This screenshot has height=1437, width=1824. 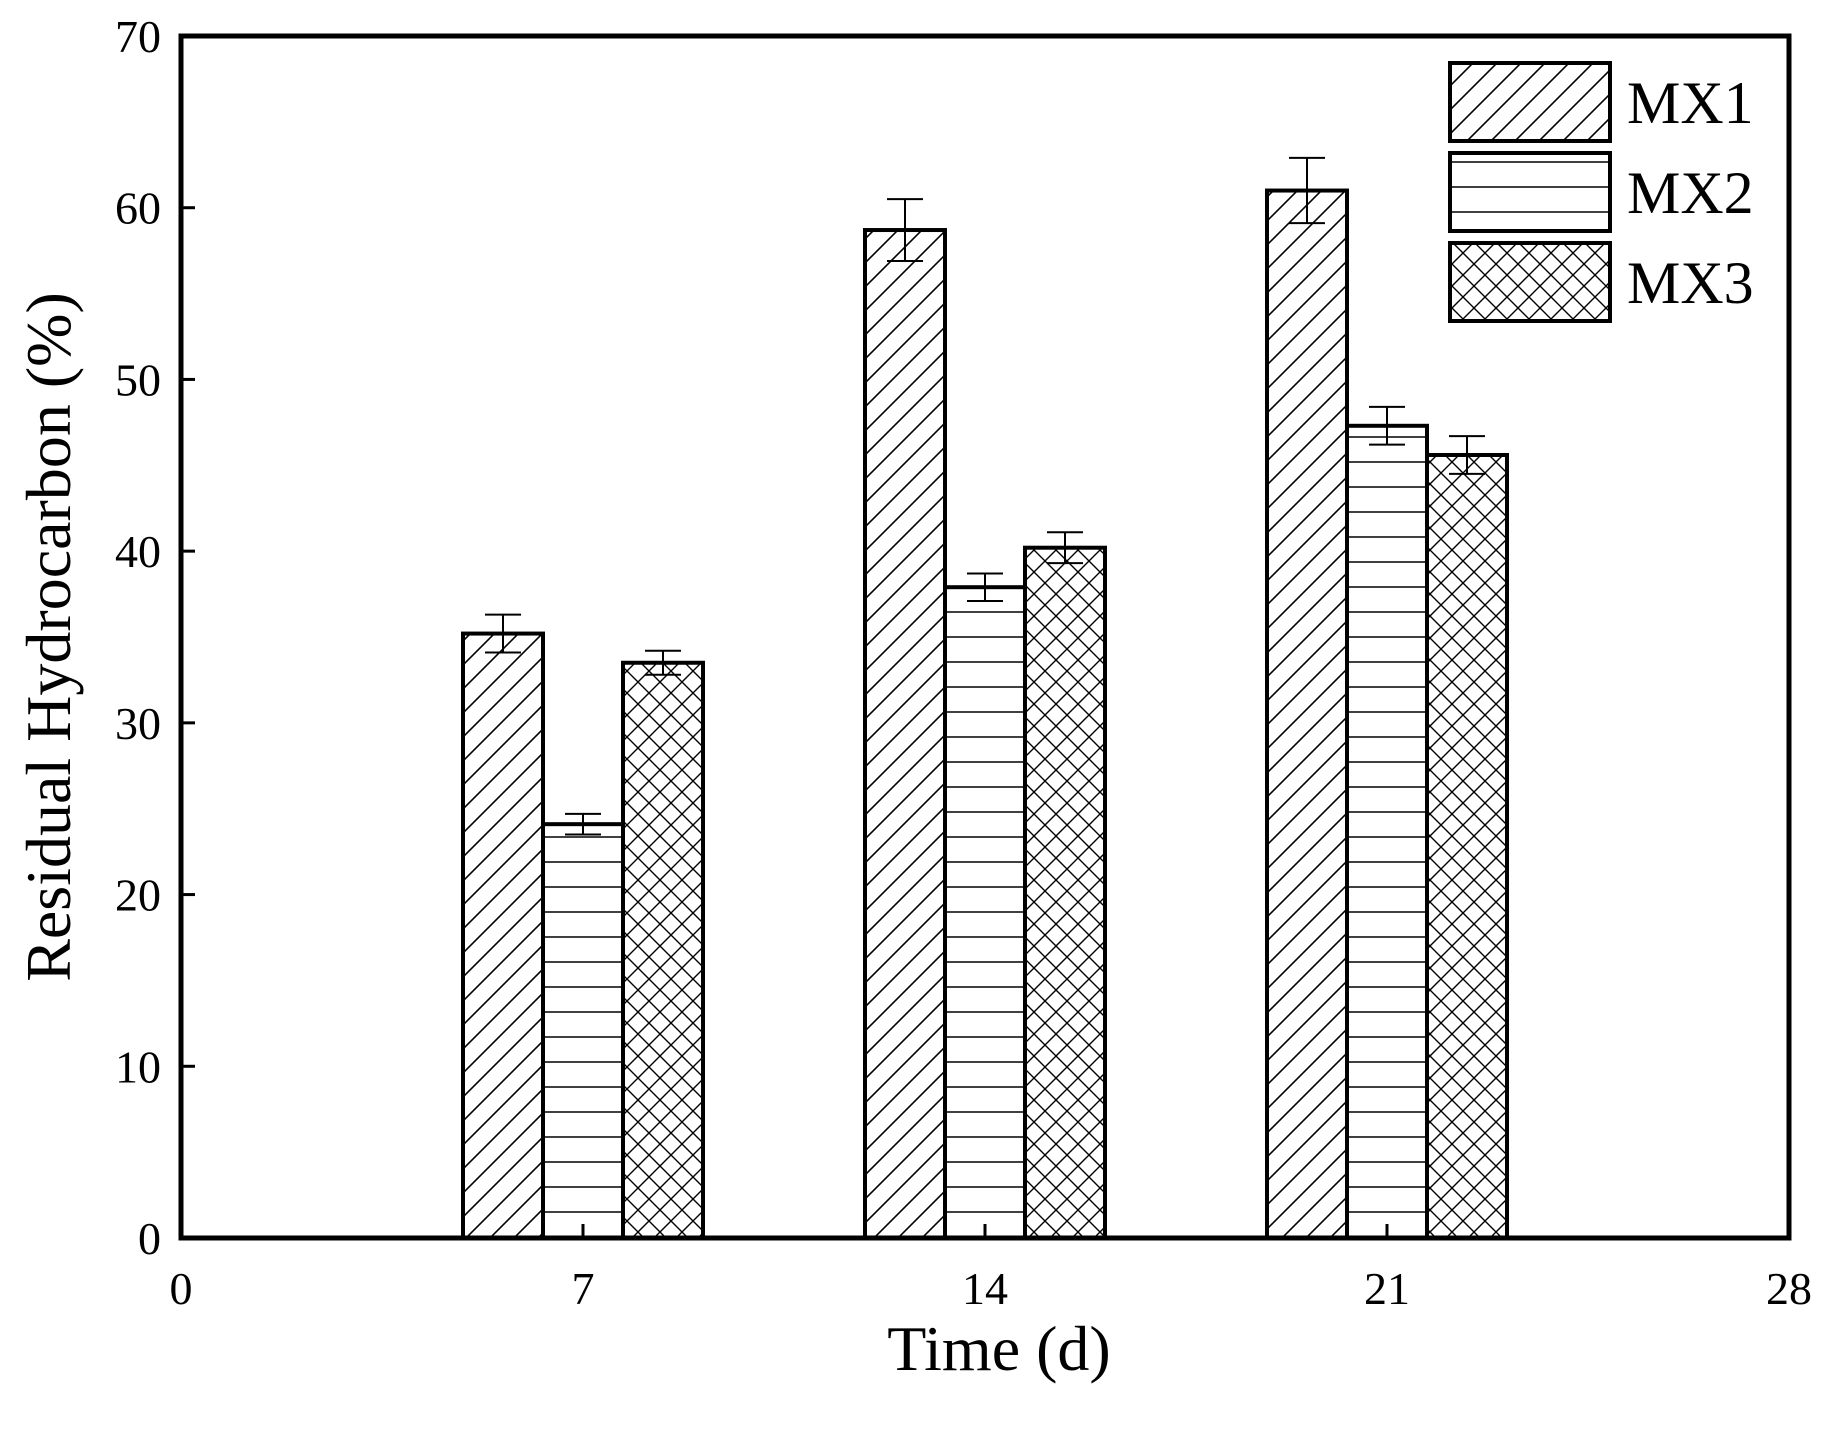 I want to click on legend-item-mx3: MX3, so click(x=1601, y=282).